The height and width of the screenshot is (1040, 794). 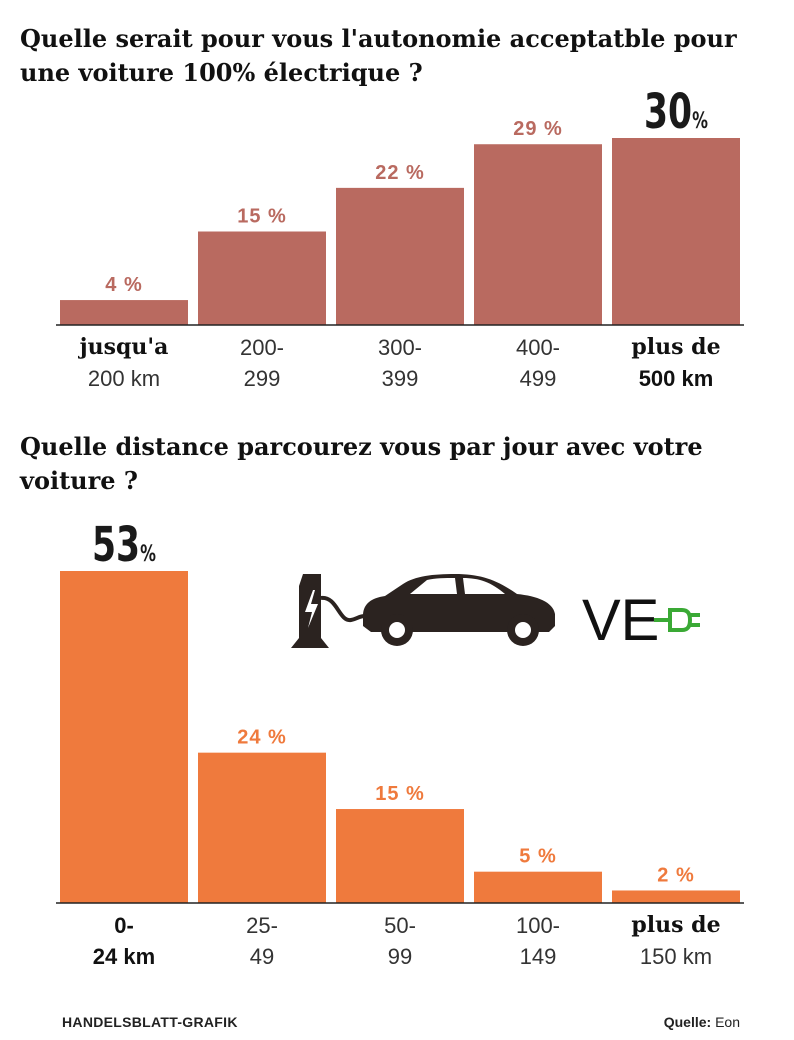 What do you see at coordinates (124, 363) in the screenshot?
I see `category-label: jusqu'a 200 km` at bounding box center [124, 363].